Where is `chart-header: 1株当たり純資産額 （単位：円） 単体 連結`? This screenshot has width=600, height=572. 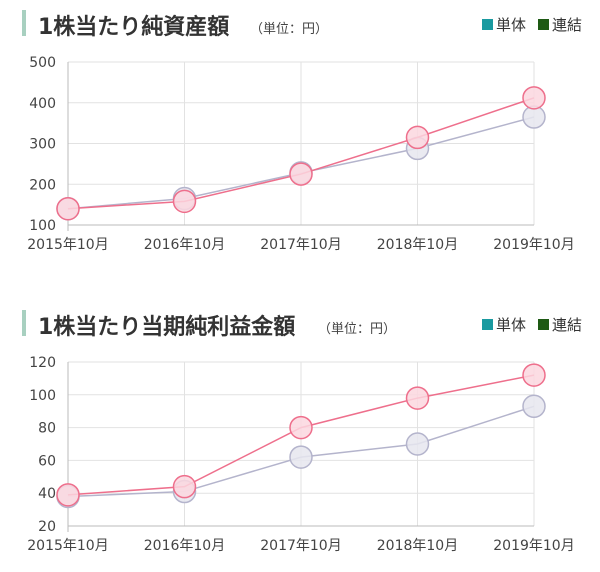
chart-header: 1株当たり純資産額 （単位：円） 単体 連結 is located at coordinates (307, 24).